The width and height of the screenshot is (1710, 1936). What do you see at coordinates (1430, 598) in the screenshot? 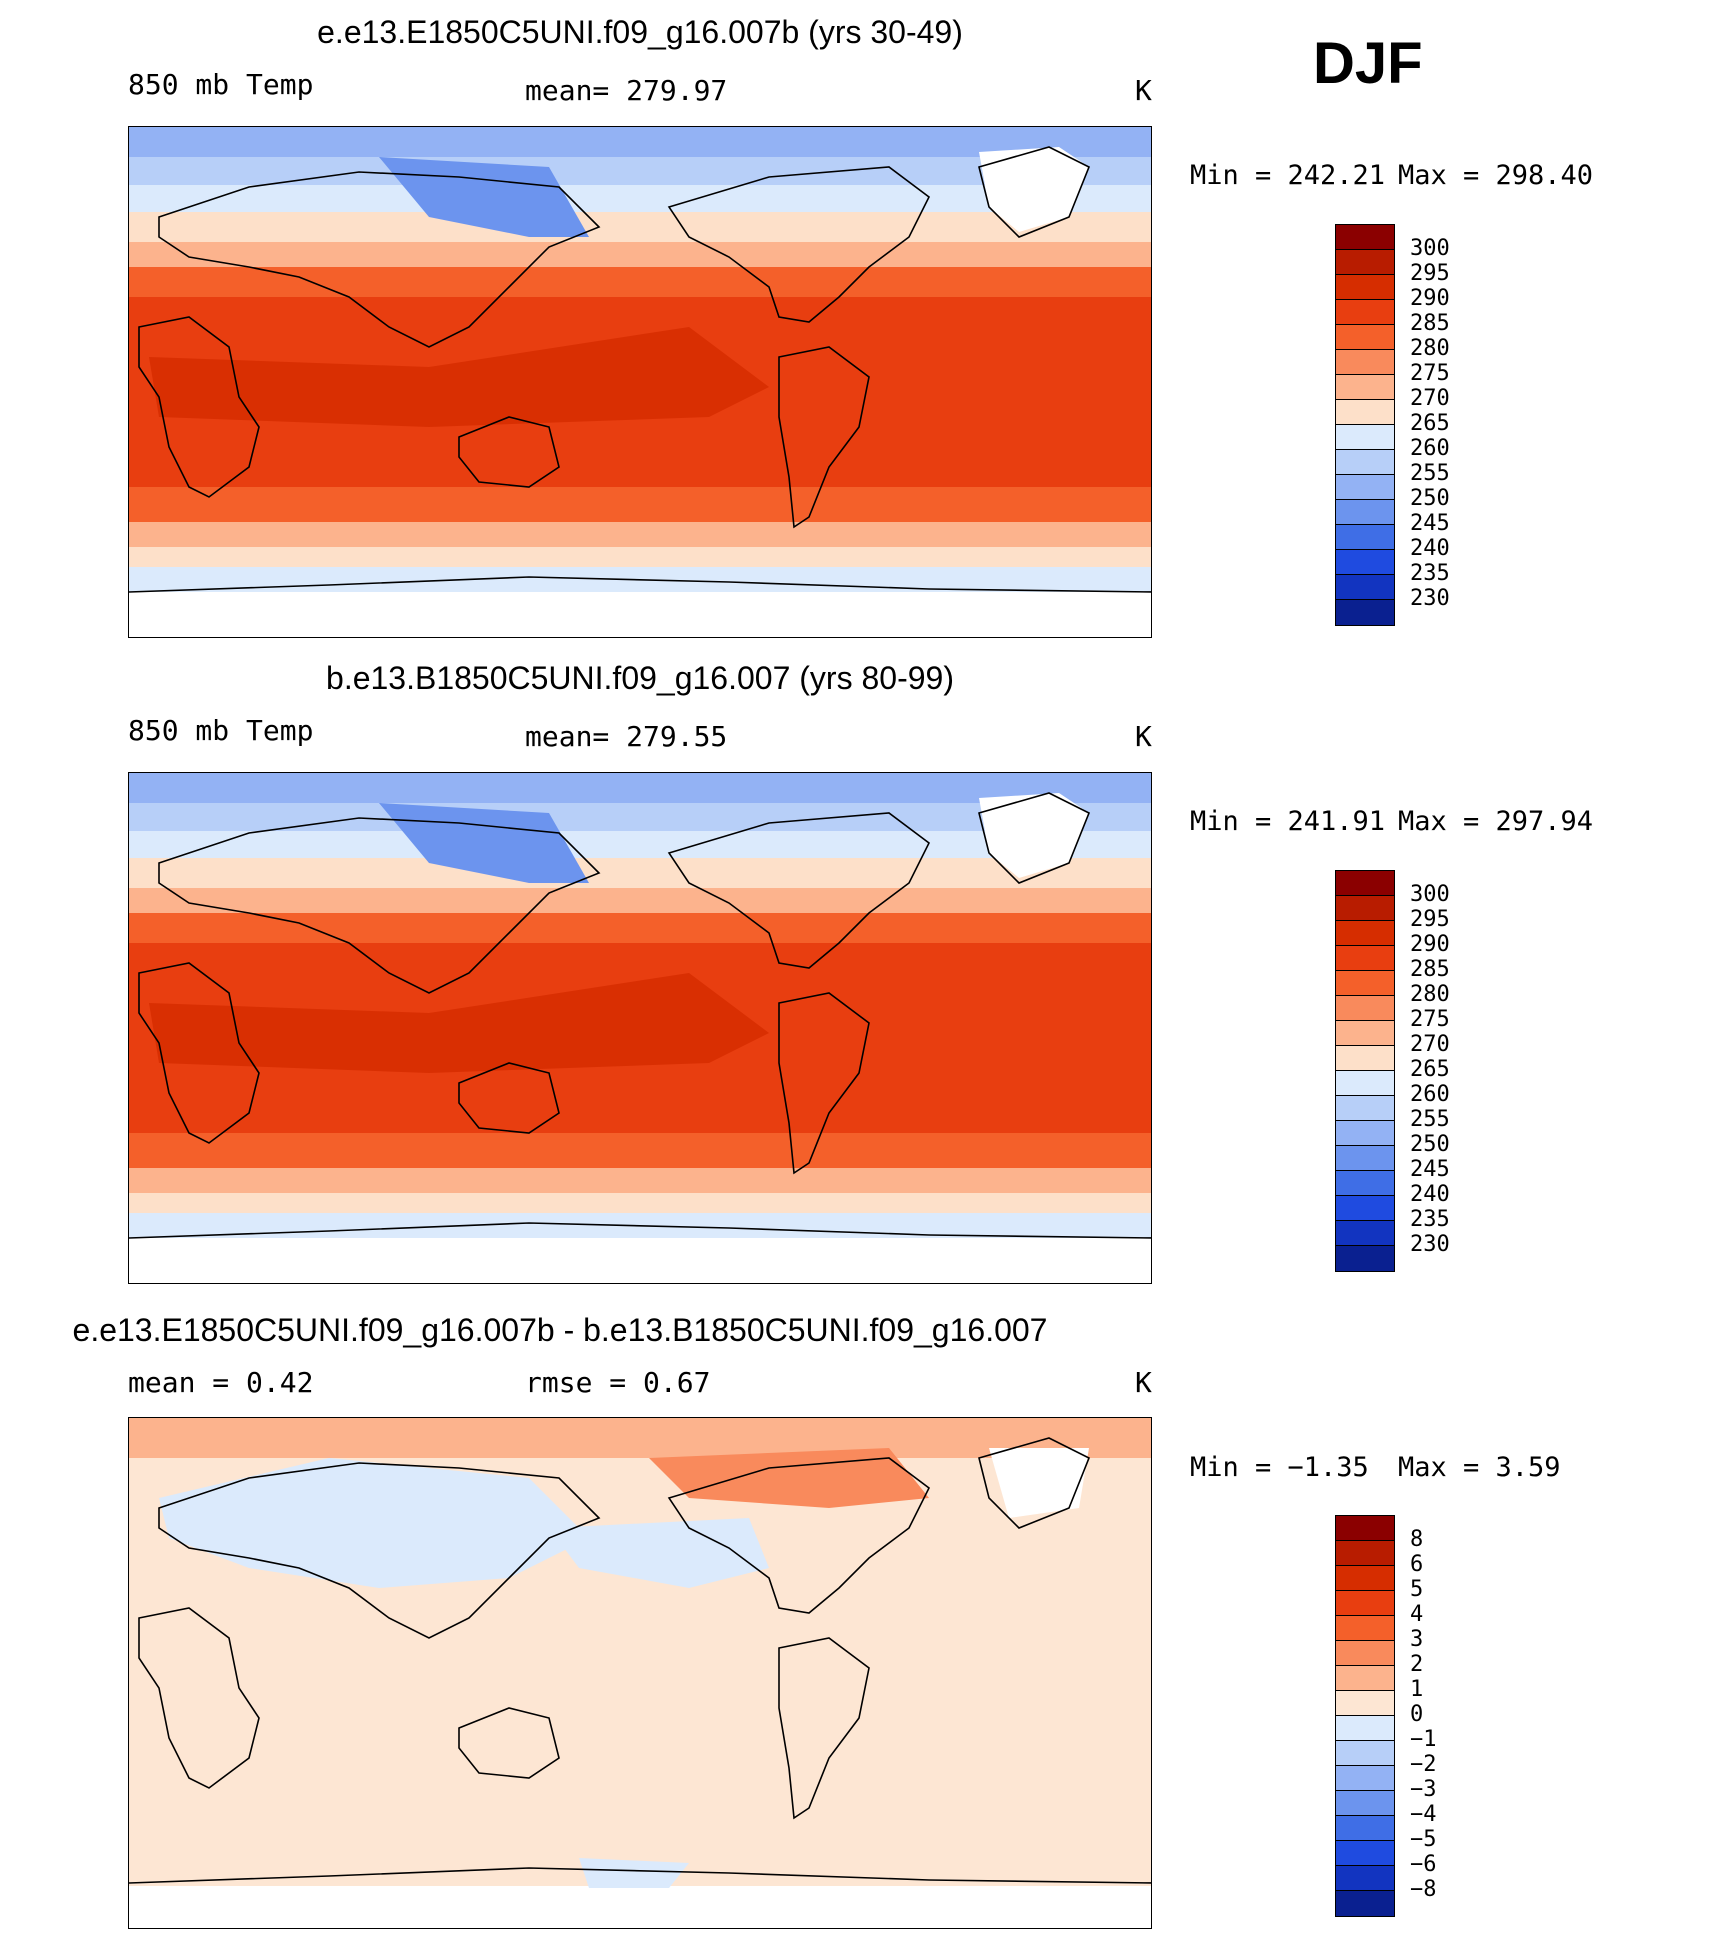
I see `colorbar-tick-label: 230` at bounding box center [1430, 598].